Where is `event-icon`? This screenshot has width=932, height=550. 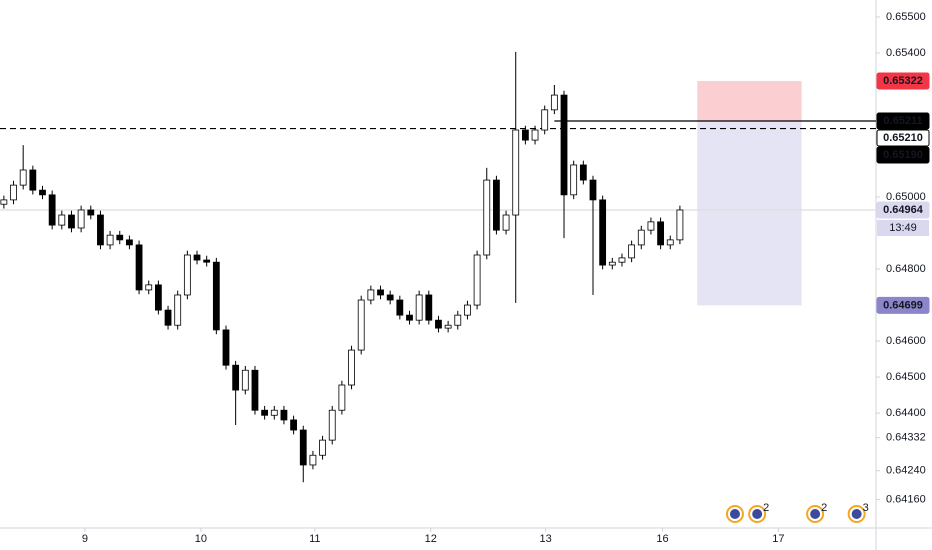
event-icon is located at coordinates (734, 514).